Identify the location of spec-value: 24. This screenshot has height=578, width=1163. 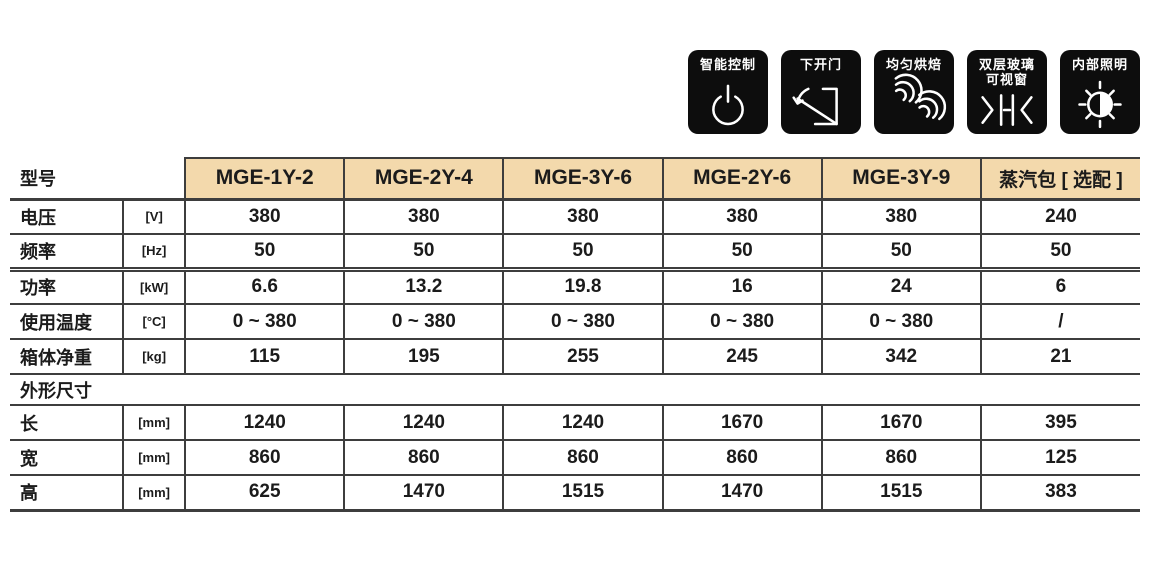
(900, 287).